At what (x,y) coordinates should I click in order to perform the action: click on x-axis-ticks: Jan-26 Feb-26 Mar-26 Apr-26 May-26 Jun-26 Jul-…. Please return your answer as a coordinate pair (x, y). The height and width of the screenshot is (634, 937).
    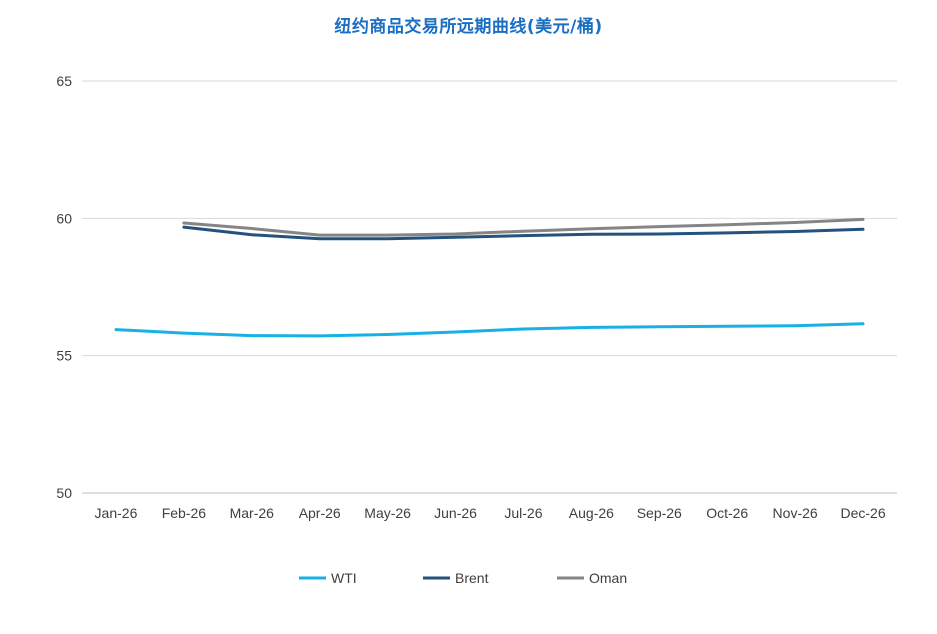
    Looking at the image, I should click on (490, 513).